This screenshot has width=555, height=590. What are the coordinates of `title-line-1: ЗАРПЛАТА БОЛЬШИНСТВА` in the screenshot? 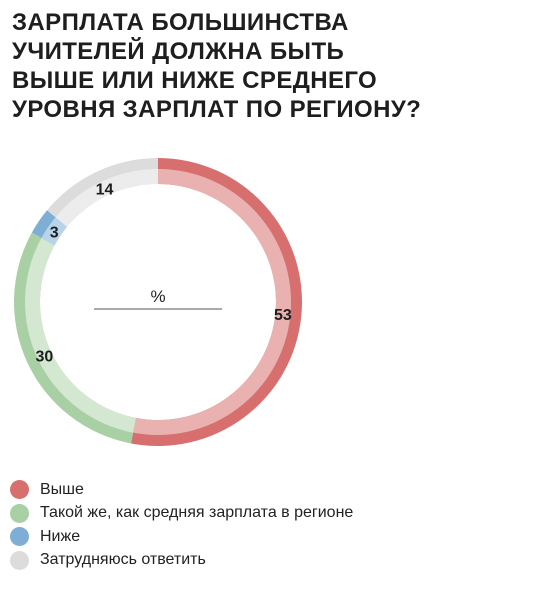 It's located at (180, 22).